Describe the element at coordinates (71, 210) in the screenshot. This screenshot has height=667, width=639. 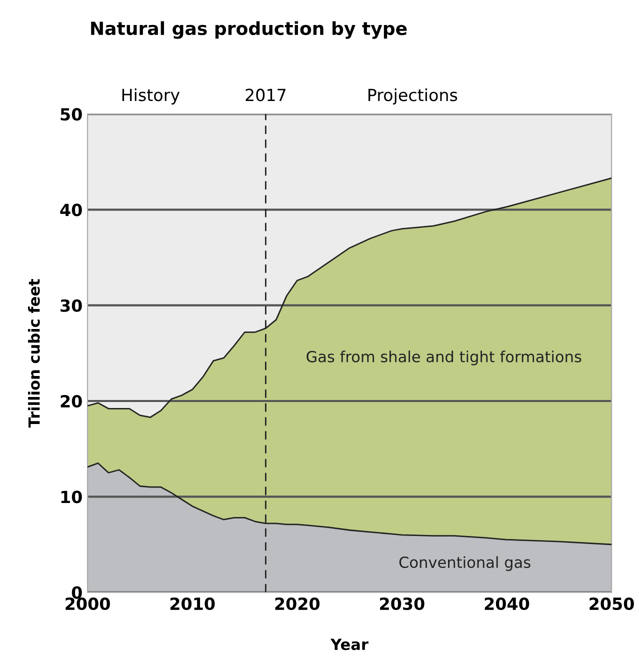
I see `y-tick-label: 40` at that location.